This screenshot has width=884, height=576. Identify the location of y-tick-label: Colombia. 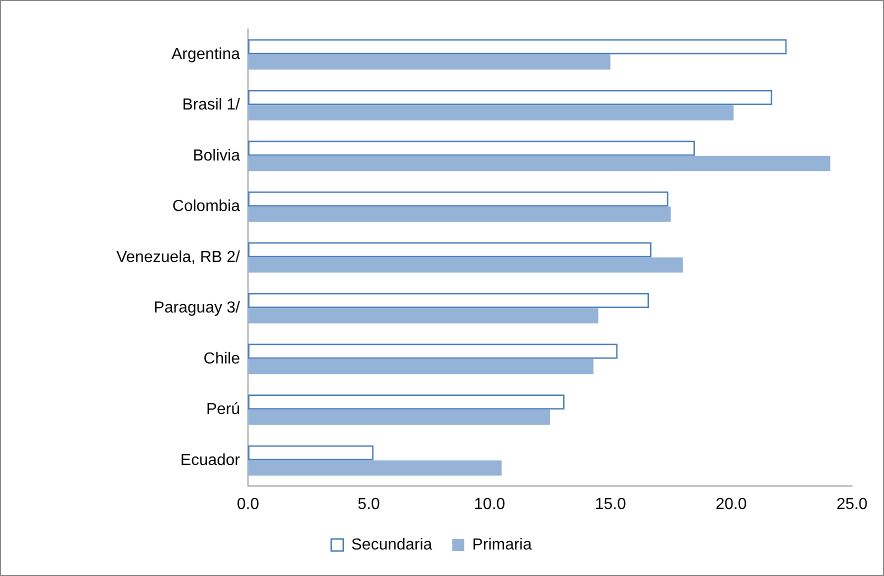
(206, 207).